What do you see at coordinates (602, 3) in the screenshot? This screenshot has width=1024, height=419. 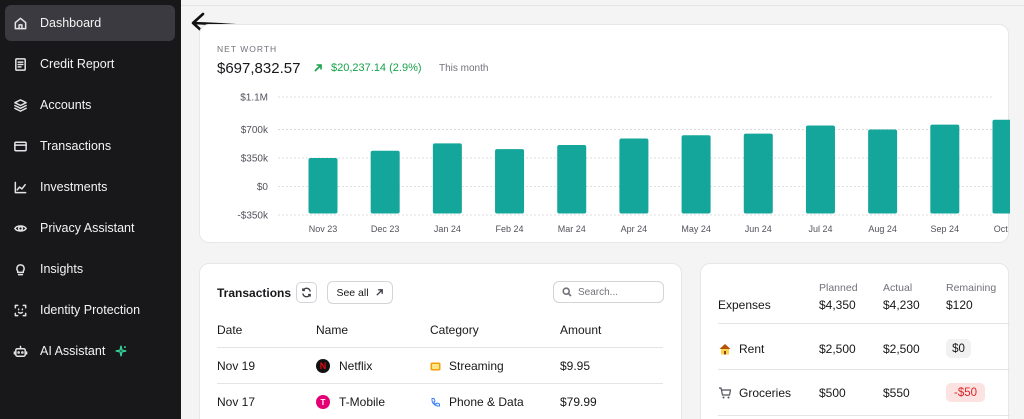 I see `top-divider` at bounding box center [602, 3].